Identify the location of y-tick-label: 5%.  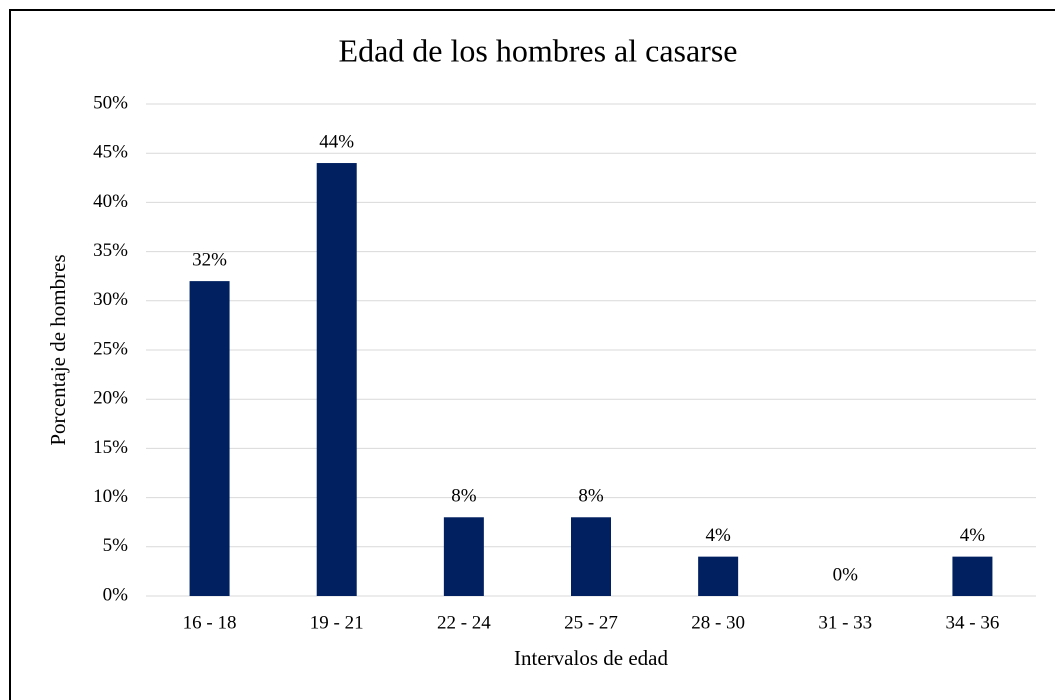
(116, 545).